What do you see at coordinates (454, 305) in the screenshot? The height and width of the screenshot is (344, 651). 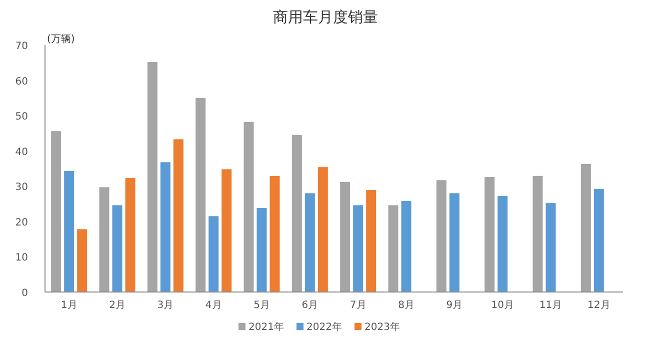 I see `x-tick-label: 9月` at bounding box center [454, 305].